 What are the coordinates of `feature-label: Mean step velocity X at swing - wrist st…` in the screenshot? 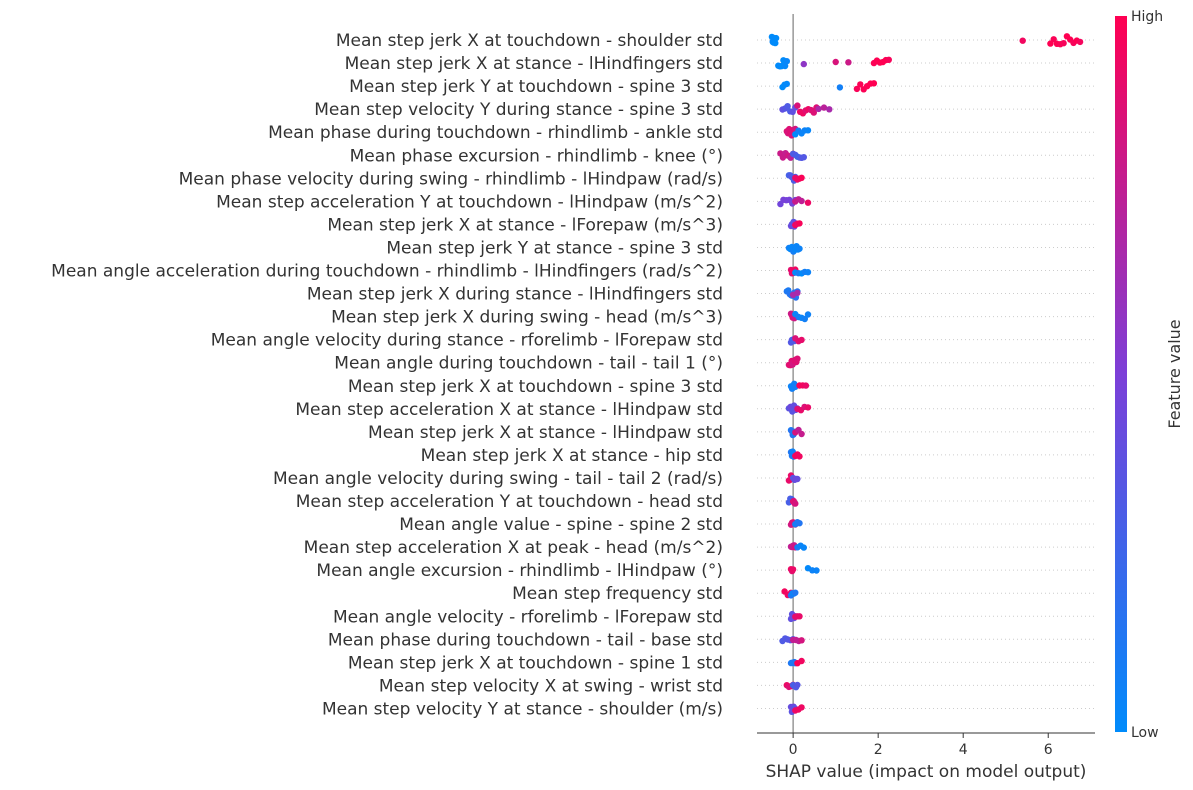 It's located at (551, 686).